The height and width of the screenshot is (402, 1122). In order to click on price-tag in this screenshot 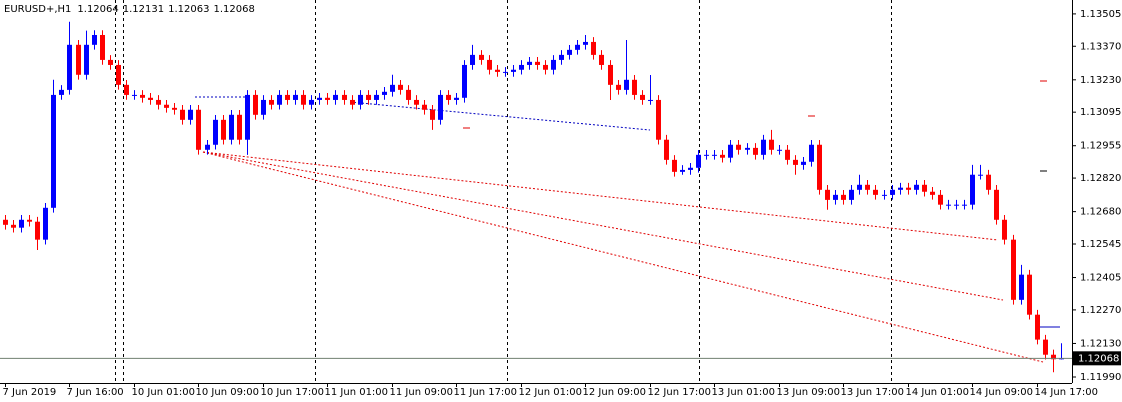, I will do `click(1097, 358)`.